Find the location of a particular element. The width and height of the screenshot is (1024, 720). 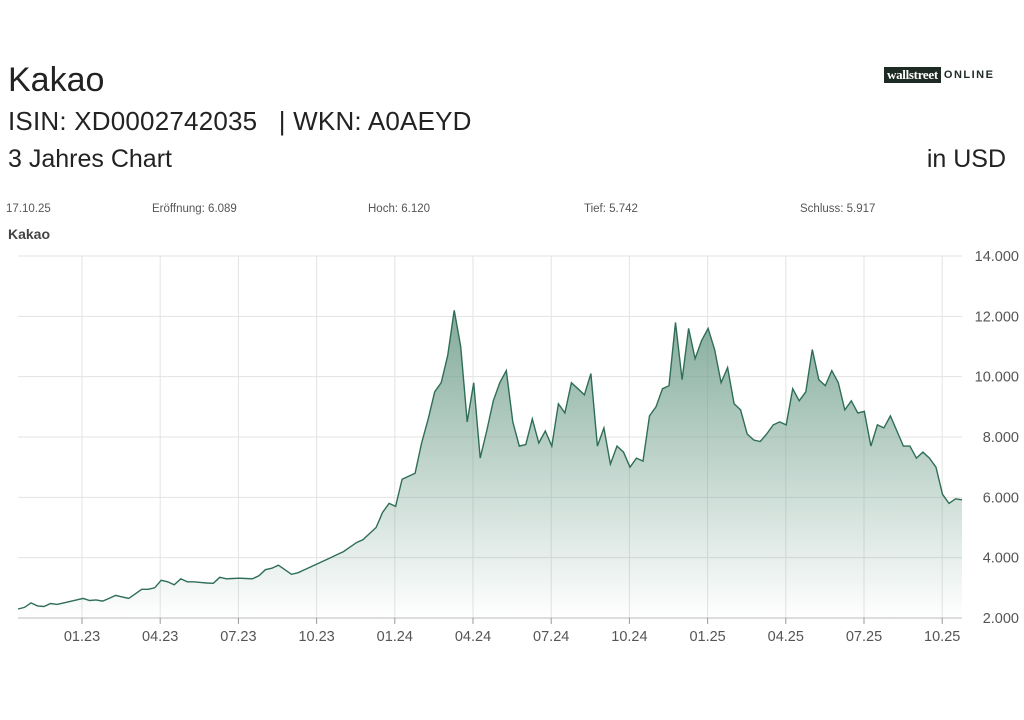

identifier-line: ISIN: XD0002742035 | WKN: A0AEYD is located at coordinates (240, 121).